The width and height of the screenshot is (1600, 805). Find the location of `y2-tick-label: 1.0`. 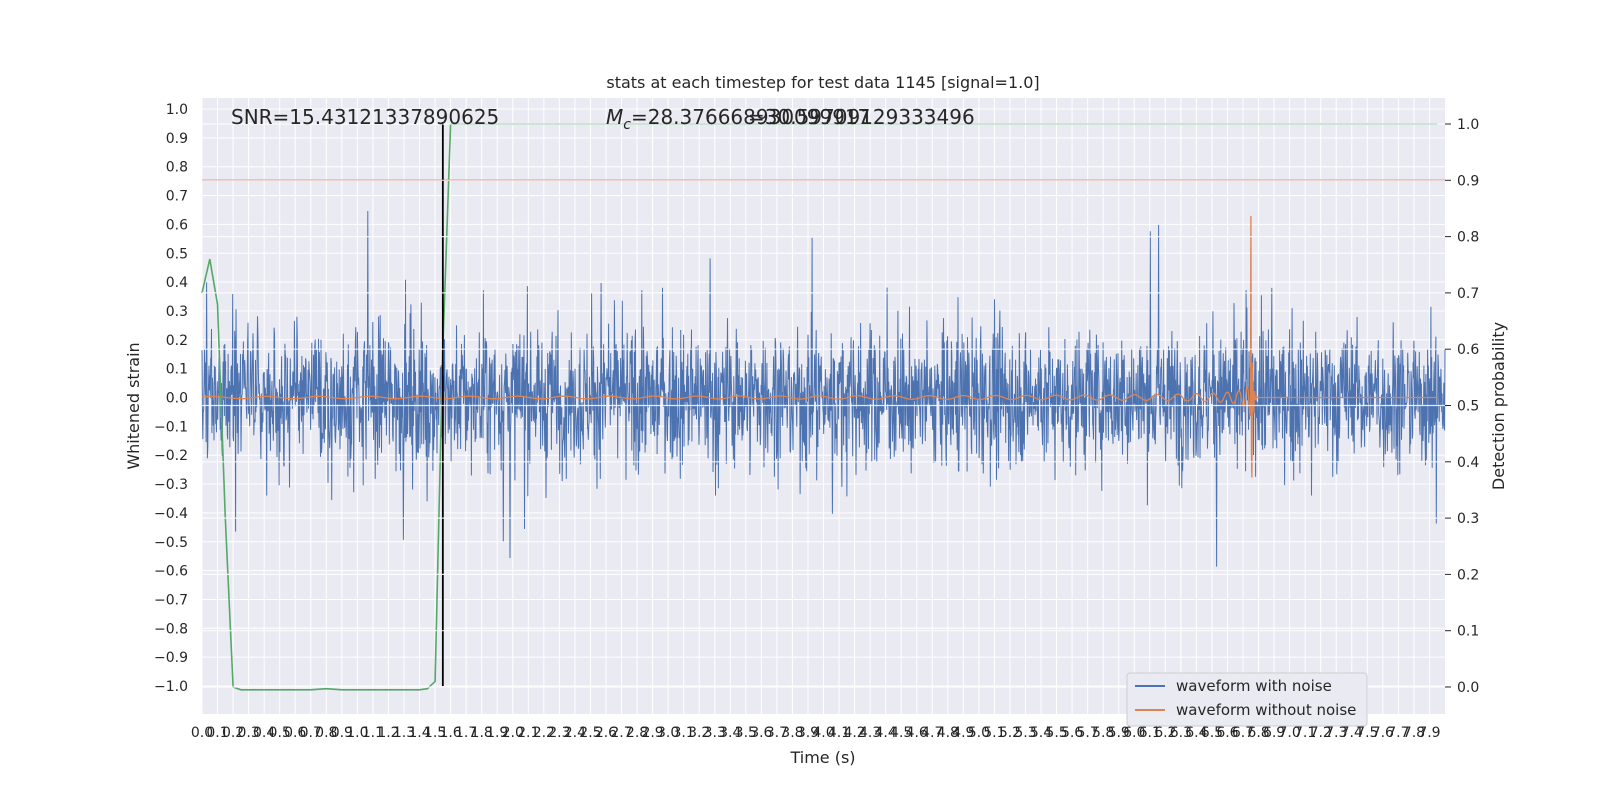

y2-tick-label: 1.0 is located at coordinates (1468, 125).